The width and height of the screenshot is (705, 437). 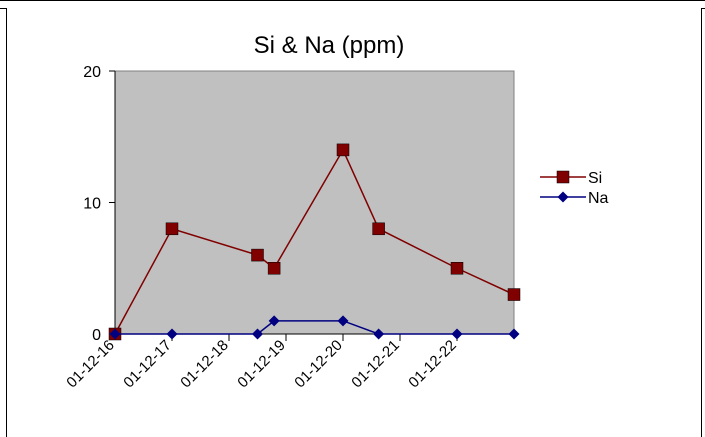 I want to click on x-tick-label: 01-12-16, so click(x=90, y=364).